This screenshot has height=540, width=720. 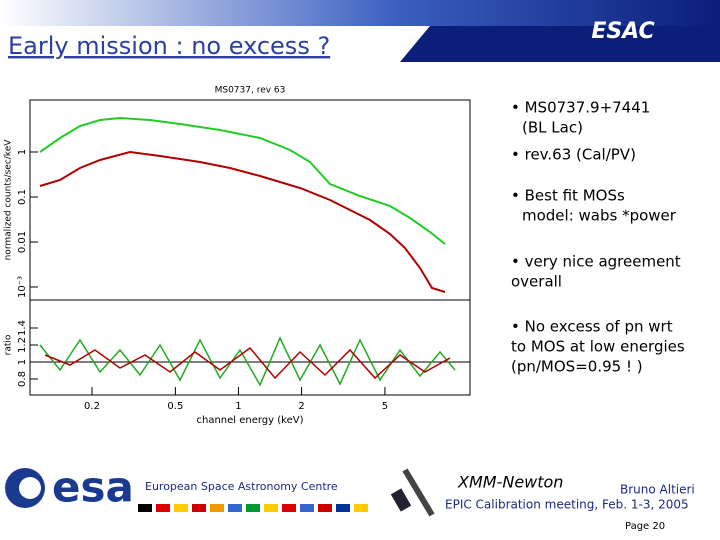 What do you see at coordinates (169, 46) in the screenshot?
I see `slide-title: Early mission : no excess ?` at bounding box center [169, 46].